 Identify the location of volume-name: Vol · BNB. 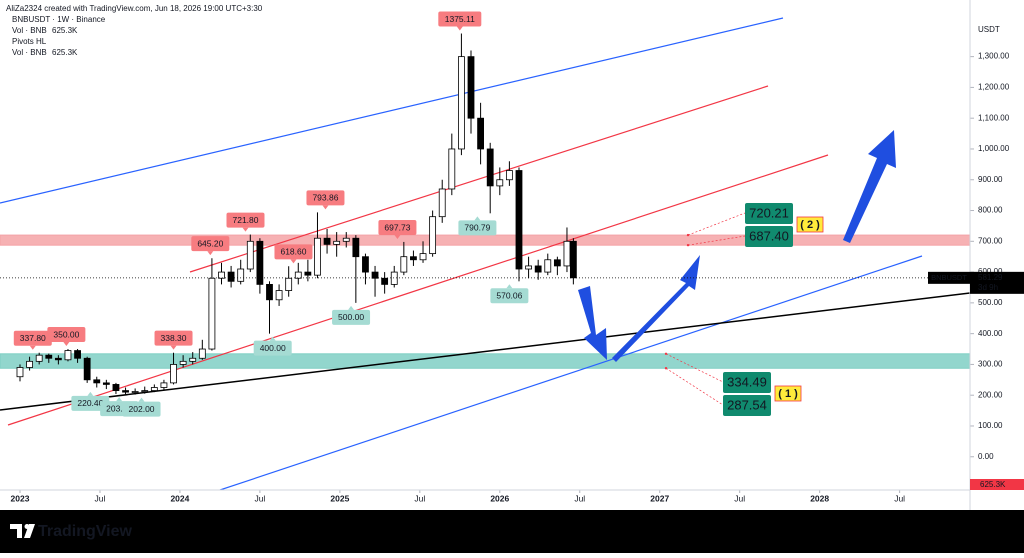
(29, 52).